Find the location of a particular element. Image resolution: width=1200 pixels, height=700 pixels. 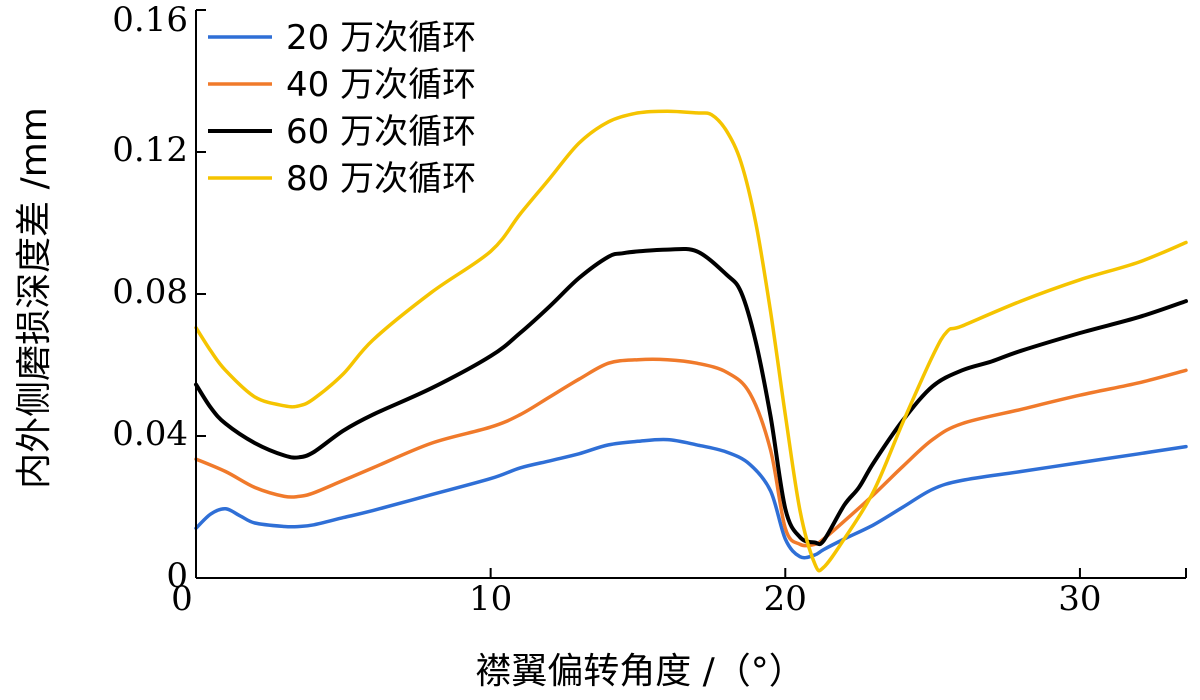

y-tick-label: 0.04 is located at coordinates (150, 434).